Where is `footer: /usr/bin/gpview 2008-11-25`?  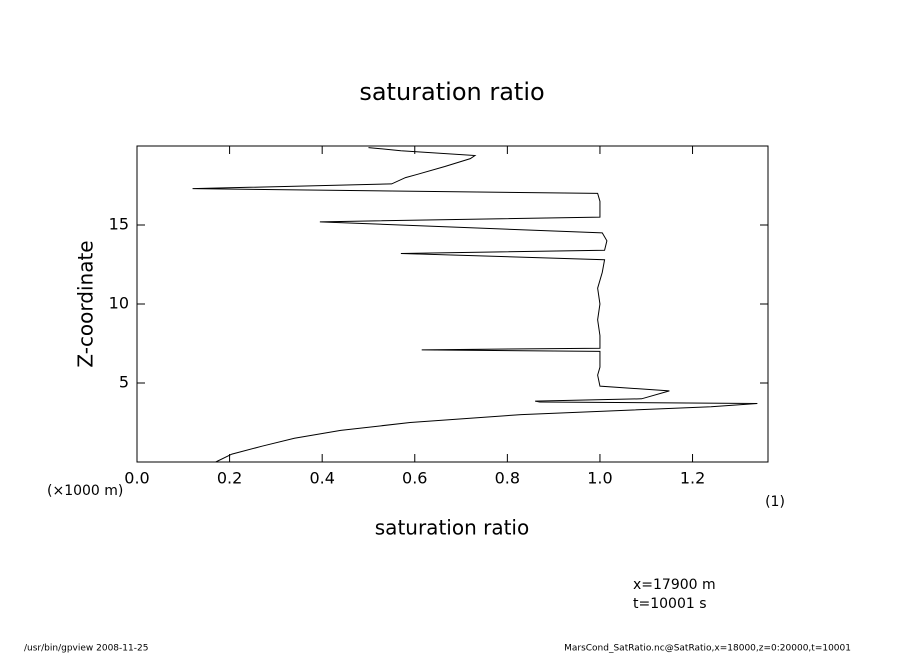 footer: /usr/bin/gpview 2008-11-25 is located at coordinates (86, 649).